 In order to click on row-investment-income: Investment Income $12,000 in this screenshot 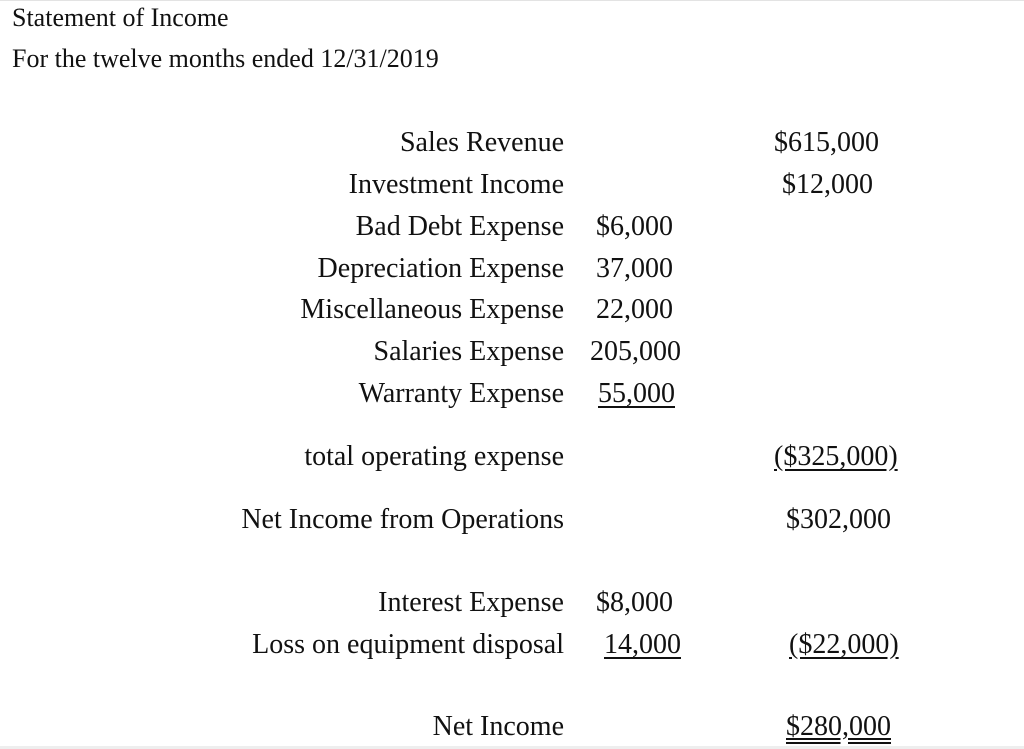, I will do `click(512, 185)`.